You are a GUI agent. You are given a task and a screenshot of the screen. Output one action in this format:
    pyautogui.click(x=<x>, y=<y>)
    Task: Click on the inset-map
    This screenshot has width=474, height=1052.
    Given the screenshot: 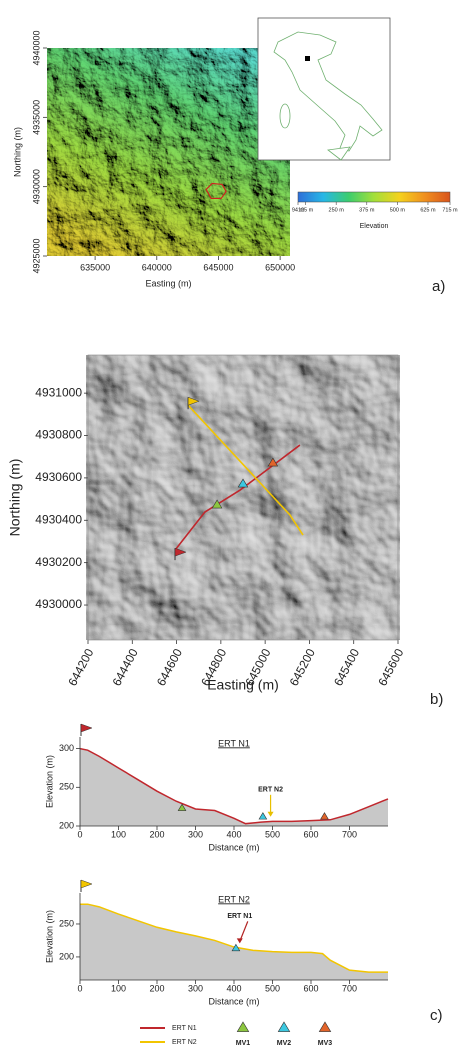 What is the action you would take?
    pyautogui.click(x=324, y=89)
    